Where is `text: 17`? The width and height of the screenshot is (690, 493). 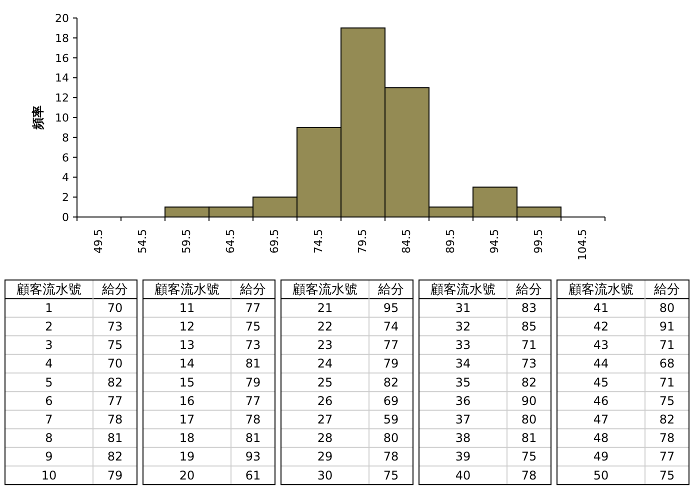
text: 17 is located at coordinates (187, 419).